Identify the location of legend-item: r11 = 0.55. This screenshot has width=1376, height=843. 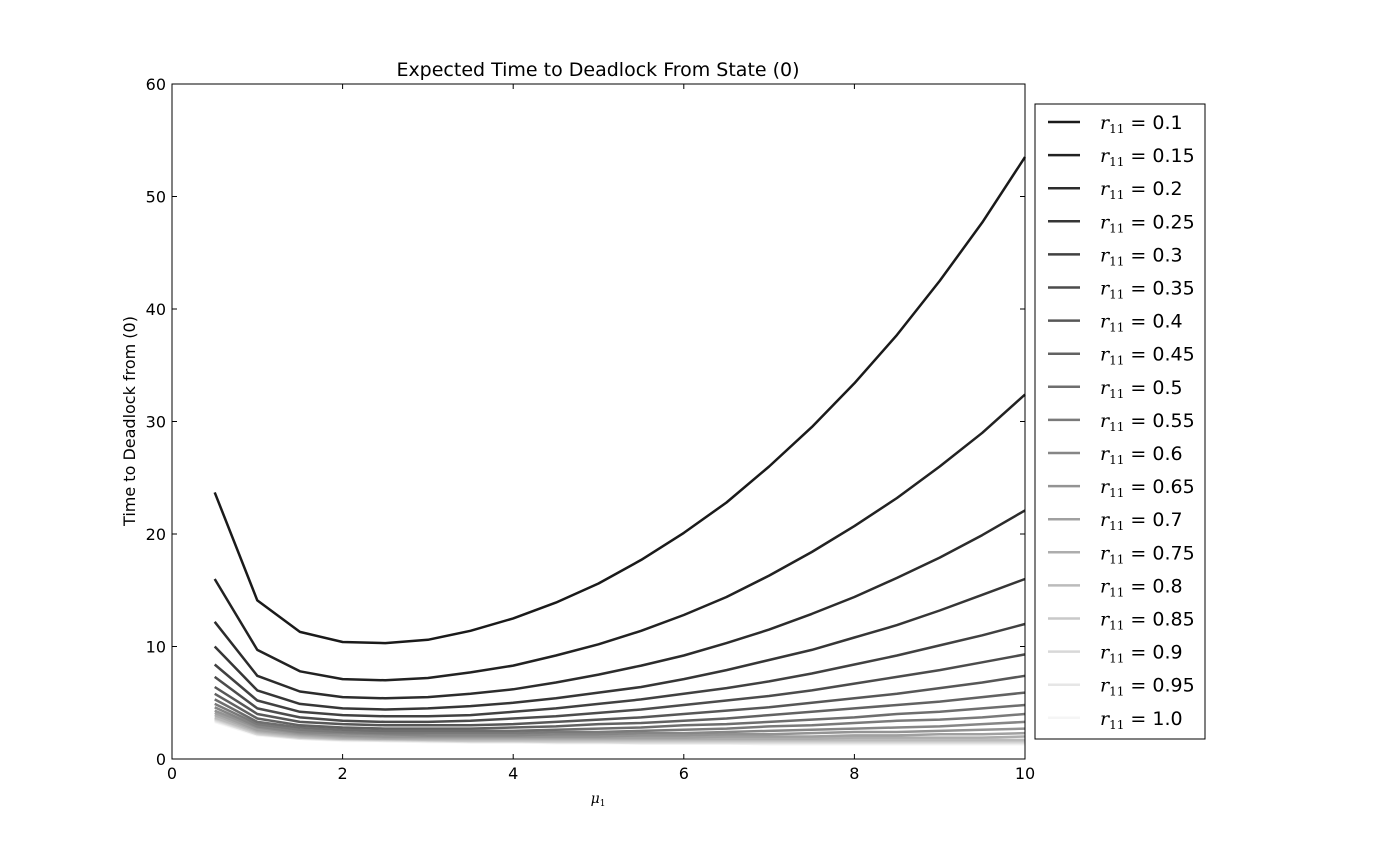
(1121, 422).